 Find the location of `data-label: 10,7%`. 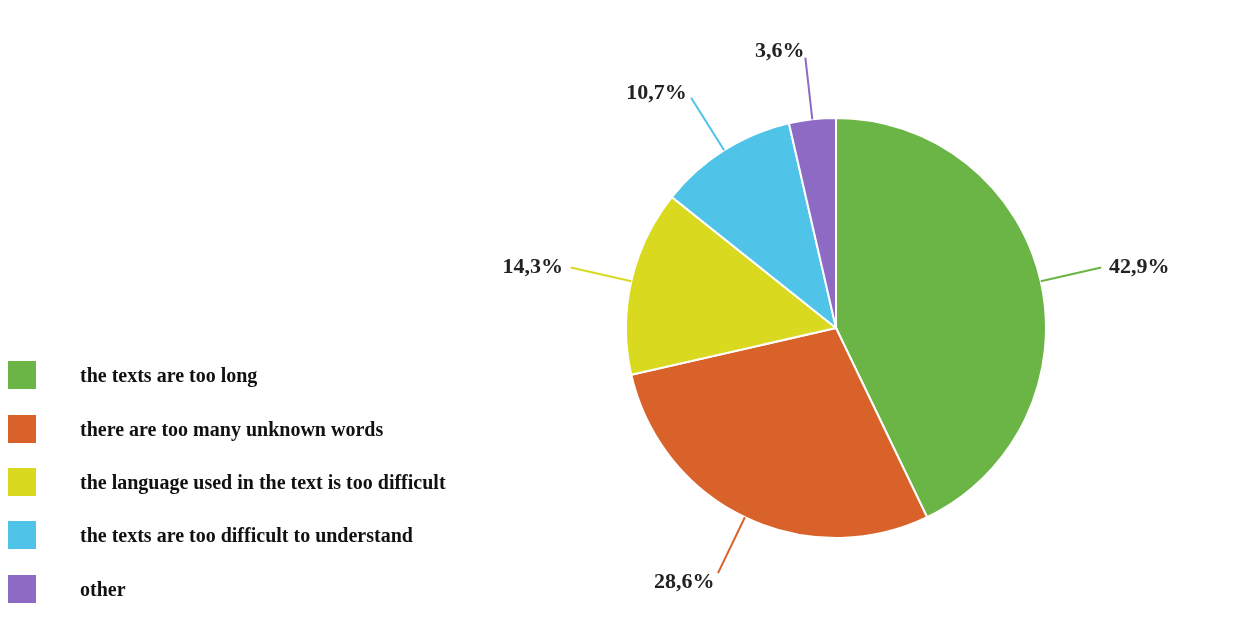

data-label: 10,7% is located at coordinates (656, 91).